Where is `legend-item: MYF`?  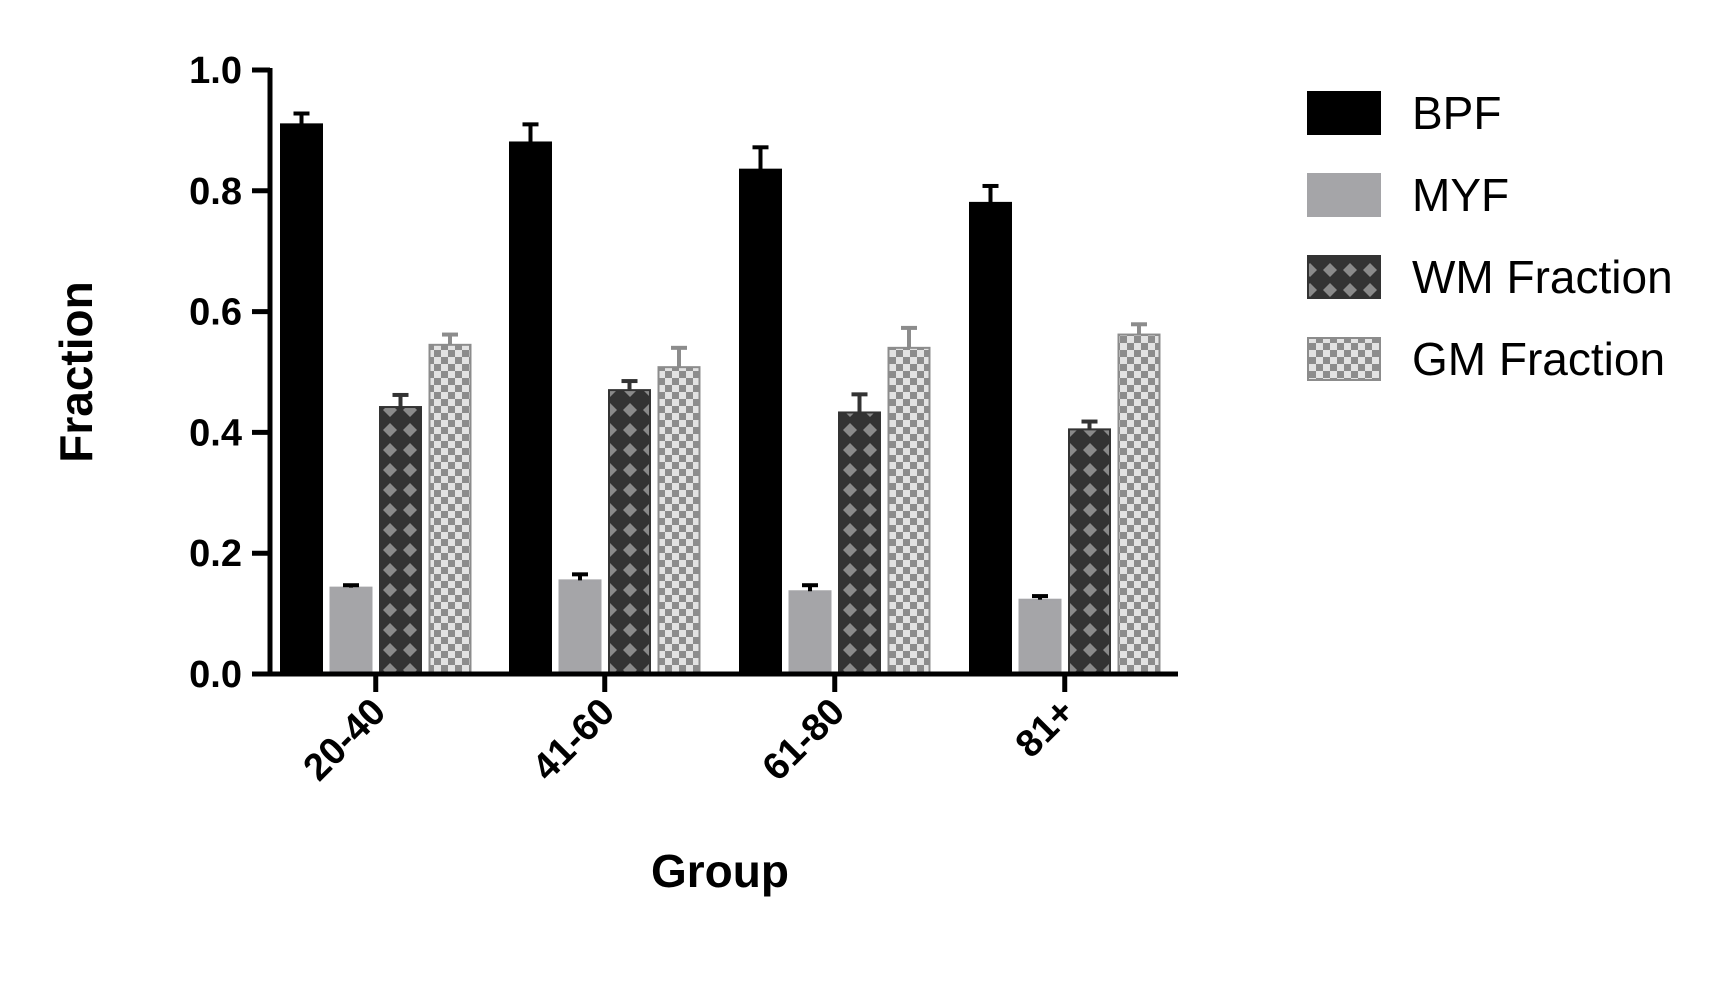 legend-item: MYF is located at coordinates (1408, 195).